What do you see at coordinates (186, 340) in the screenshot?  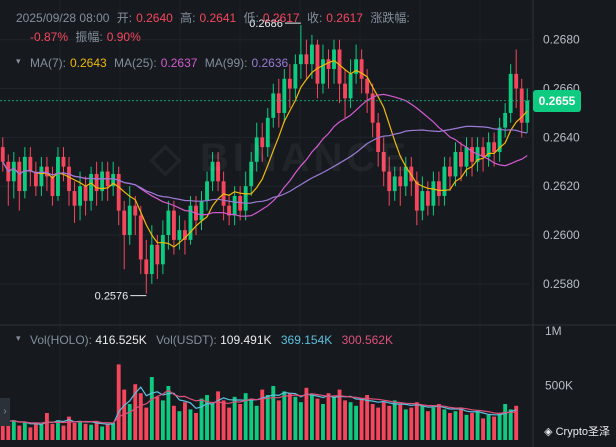 I see `vol-usdt-label: Vol(USDT):` at bounding box center [186, 340].